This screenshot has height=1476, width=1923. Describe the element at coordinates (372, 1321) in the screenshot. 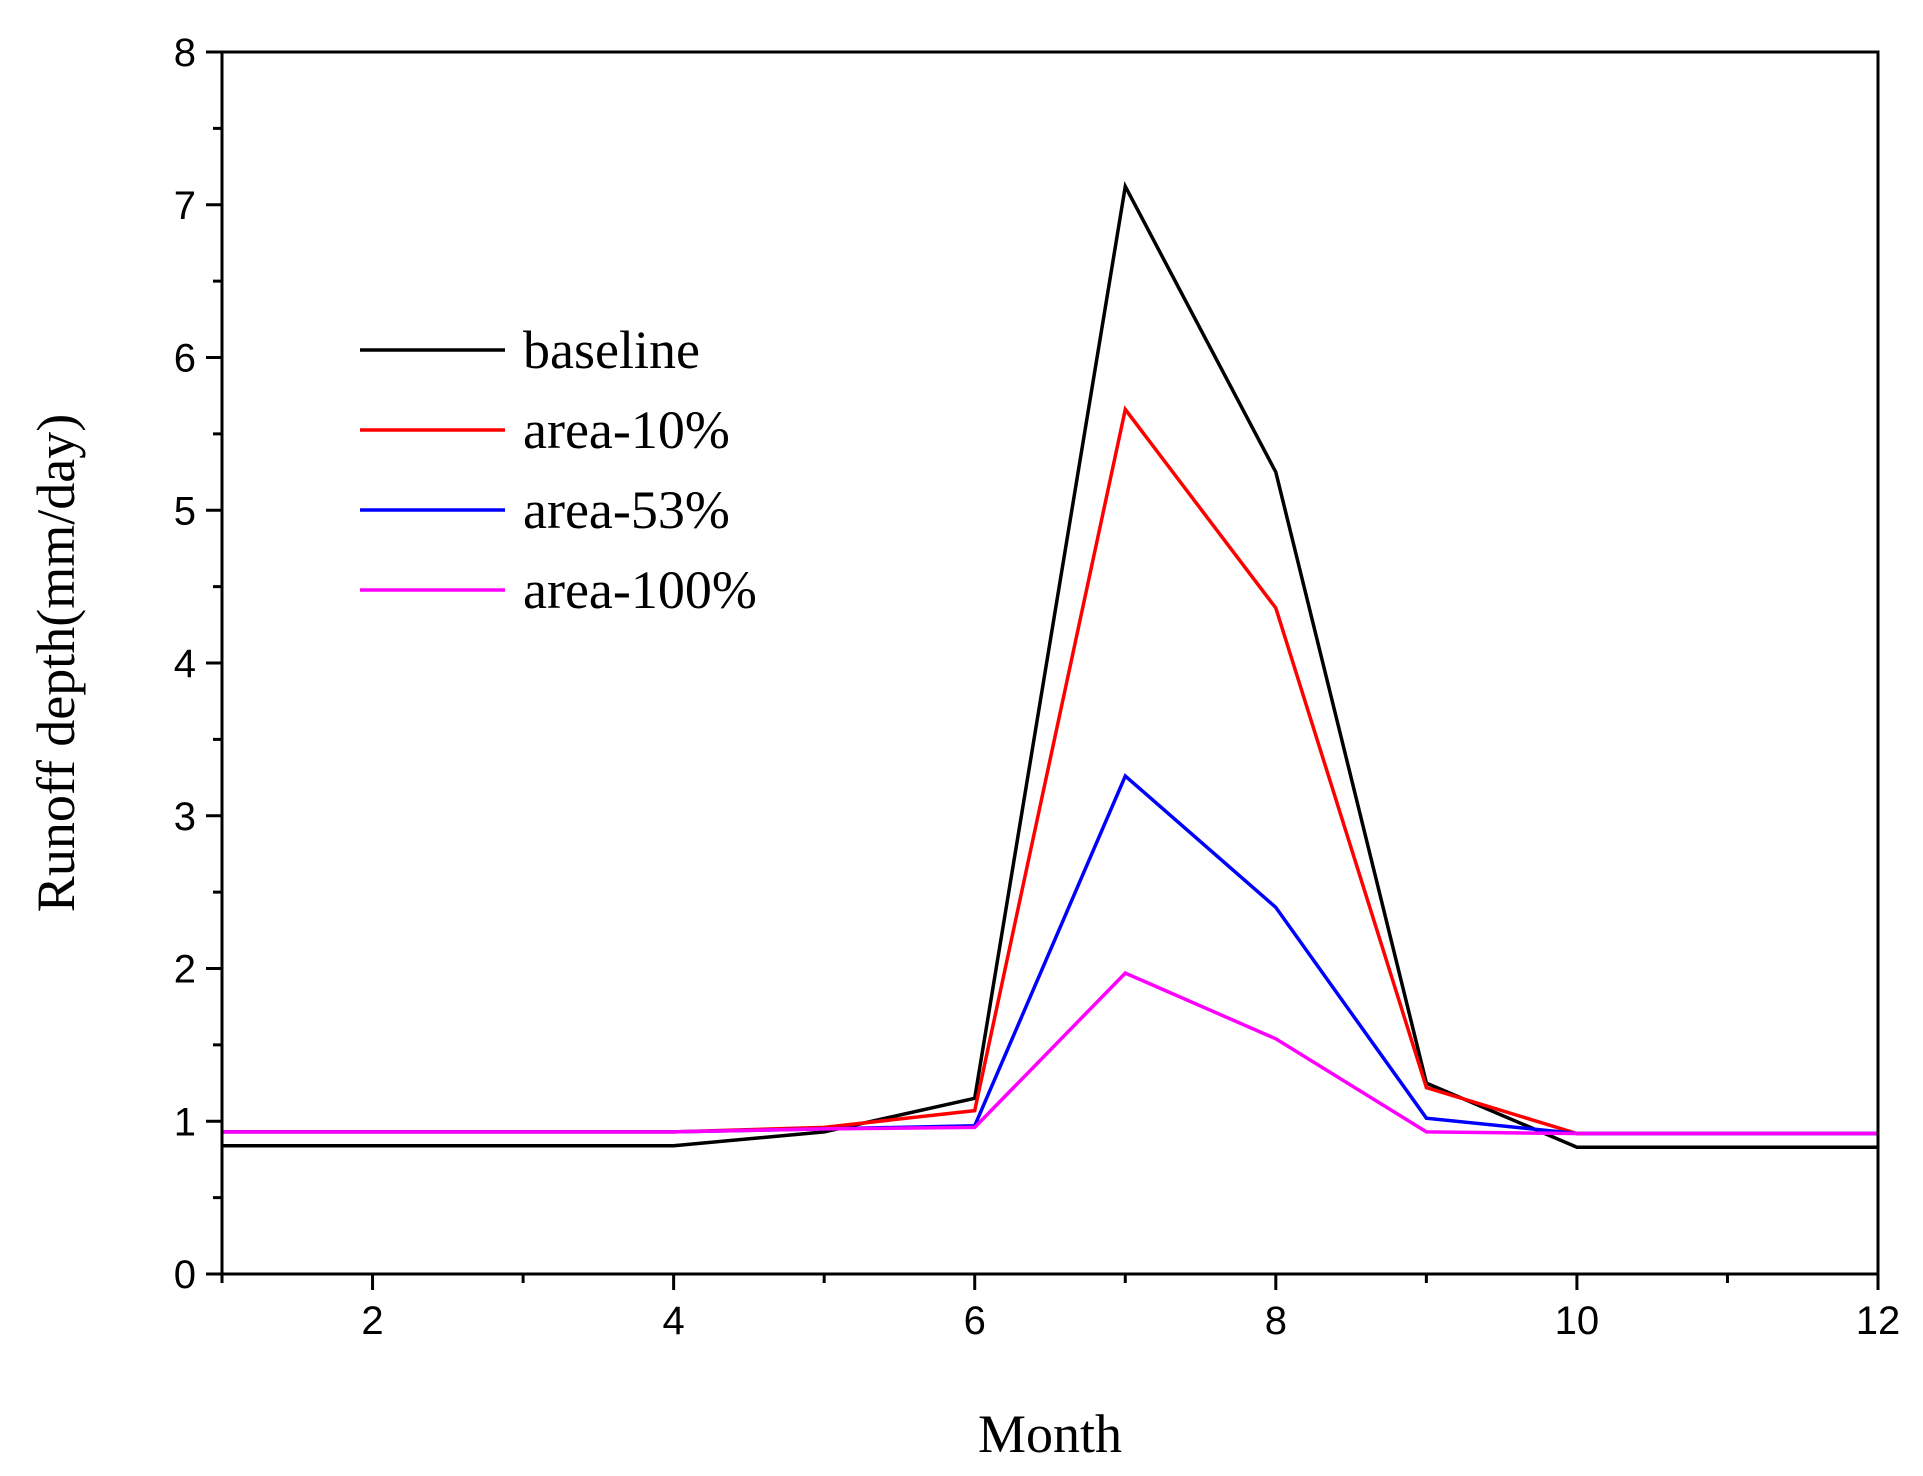

I see `x-tick-label: 2` at that location.